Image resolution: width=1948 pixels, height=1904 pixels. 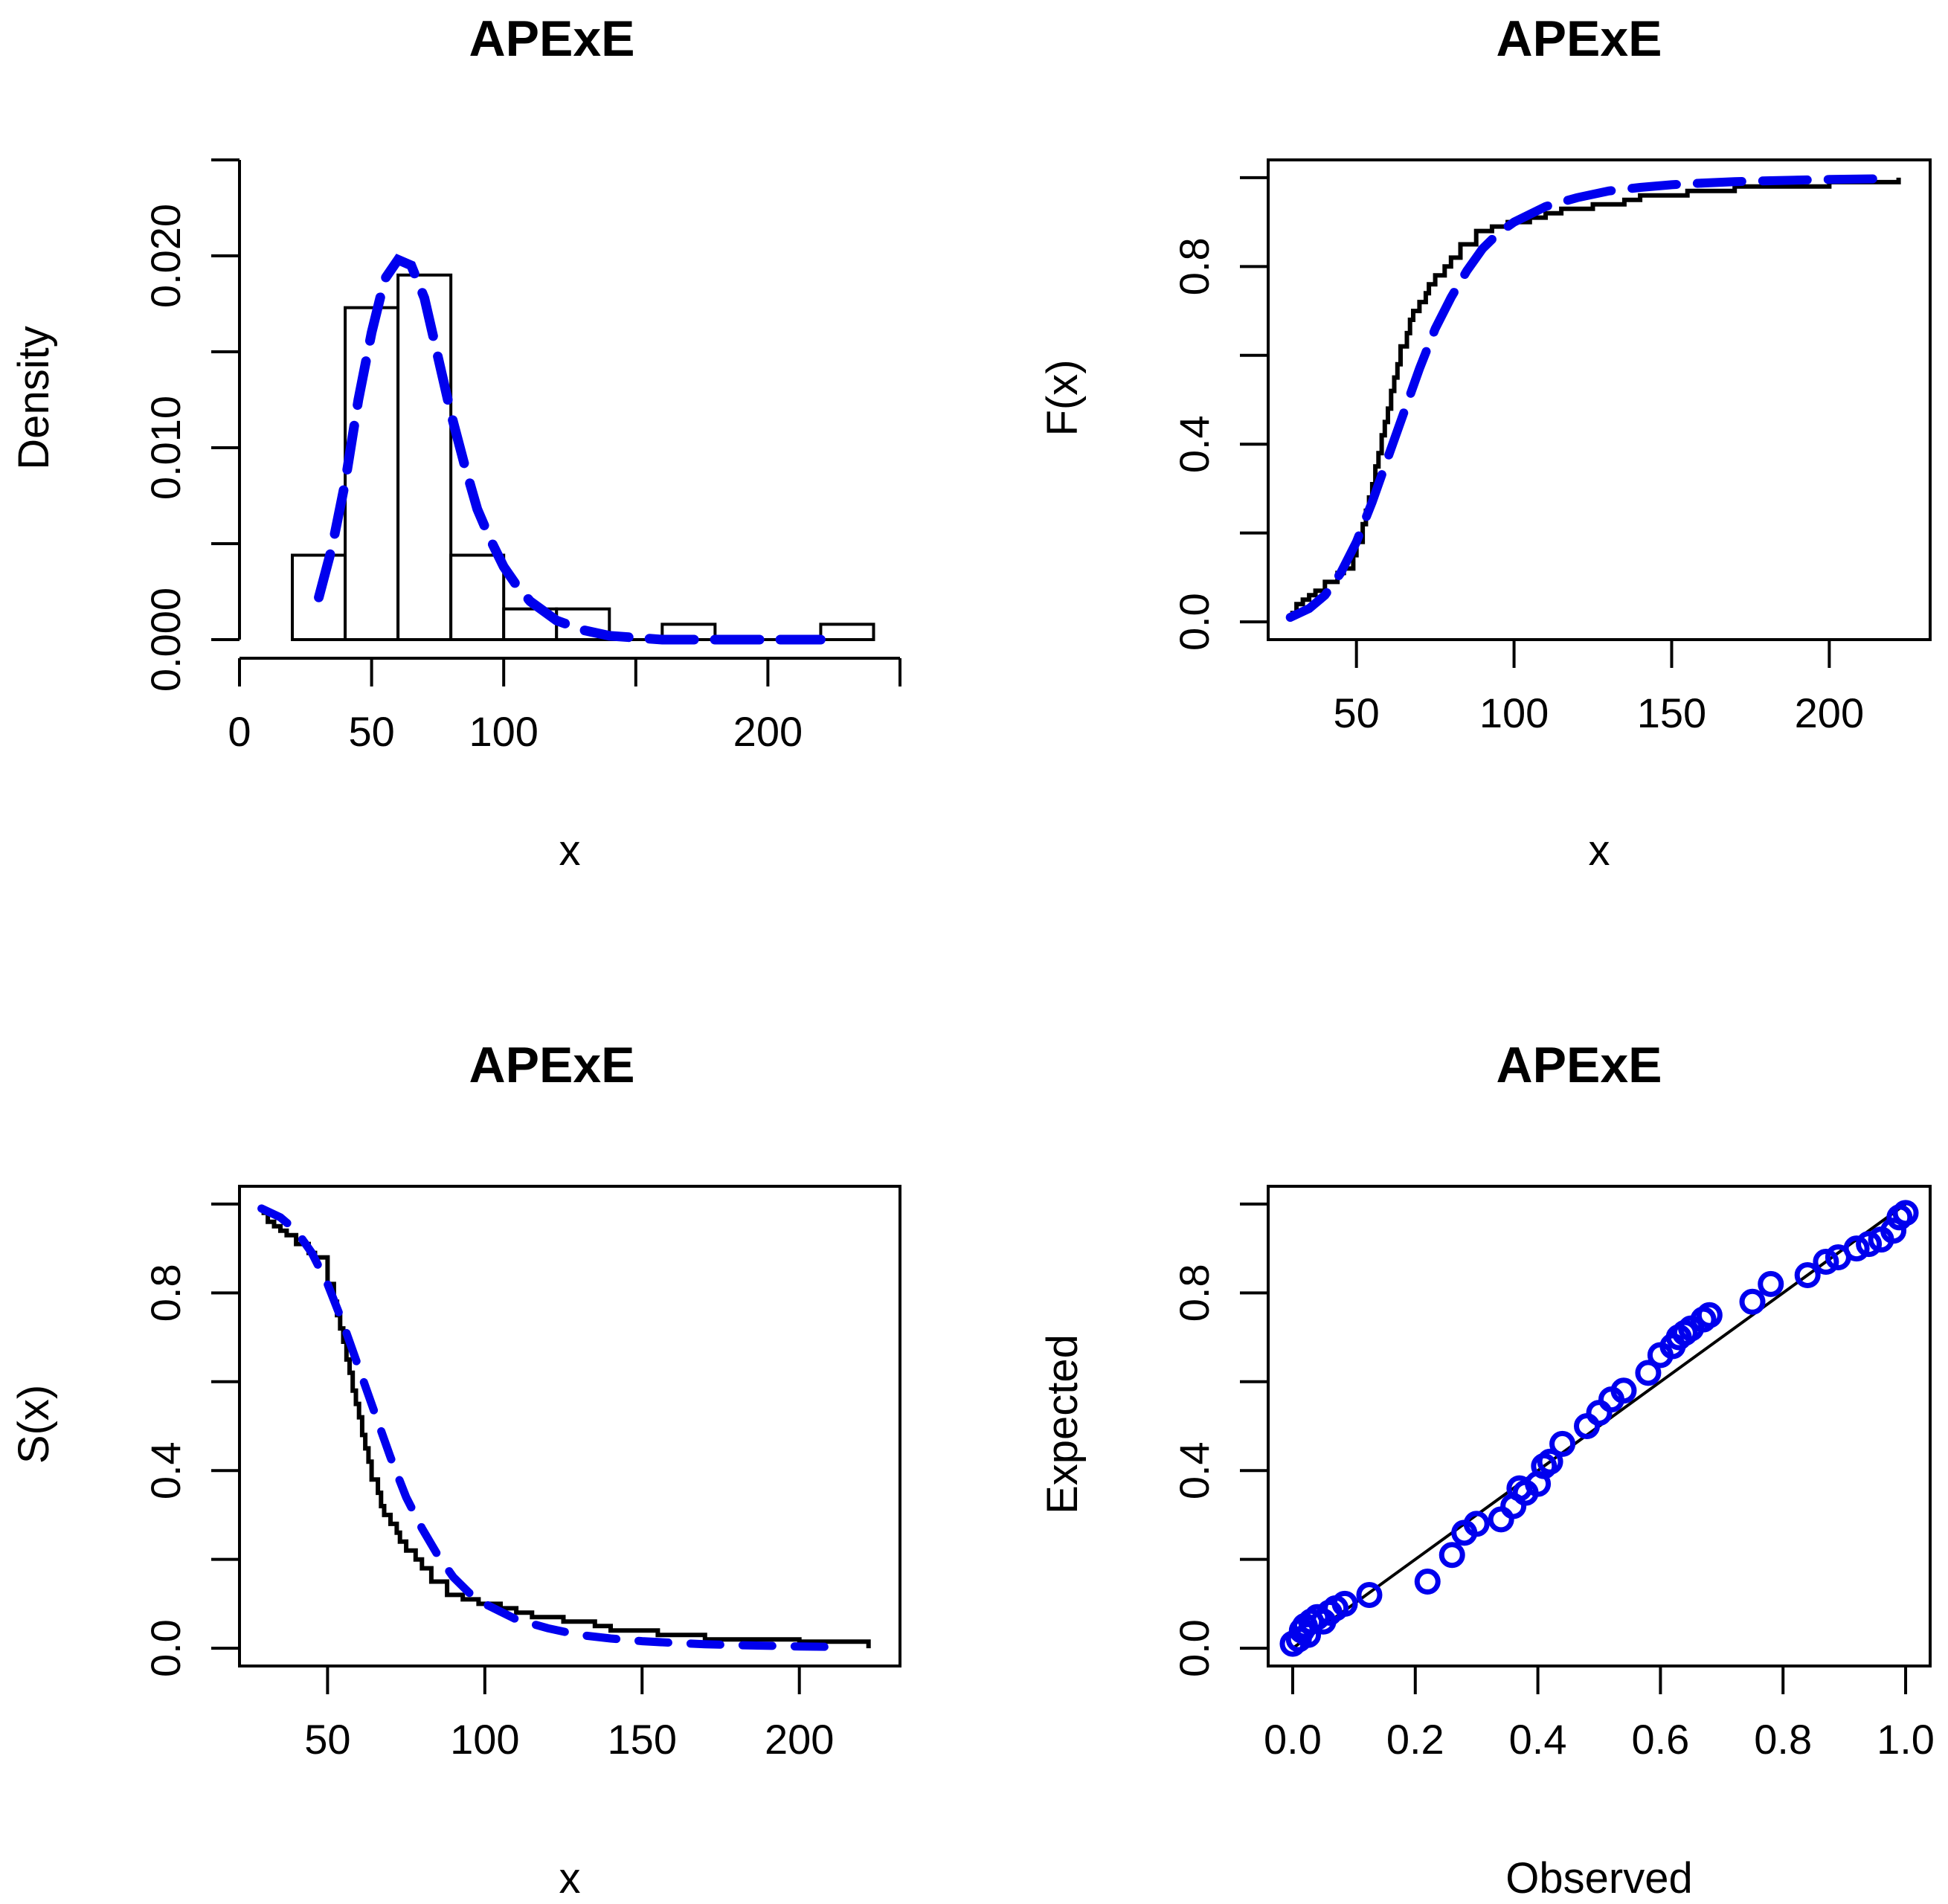 I want to click on empirical-survival-steps, so click(x=566, y=1429).